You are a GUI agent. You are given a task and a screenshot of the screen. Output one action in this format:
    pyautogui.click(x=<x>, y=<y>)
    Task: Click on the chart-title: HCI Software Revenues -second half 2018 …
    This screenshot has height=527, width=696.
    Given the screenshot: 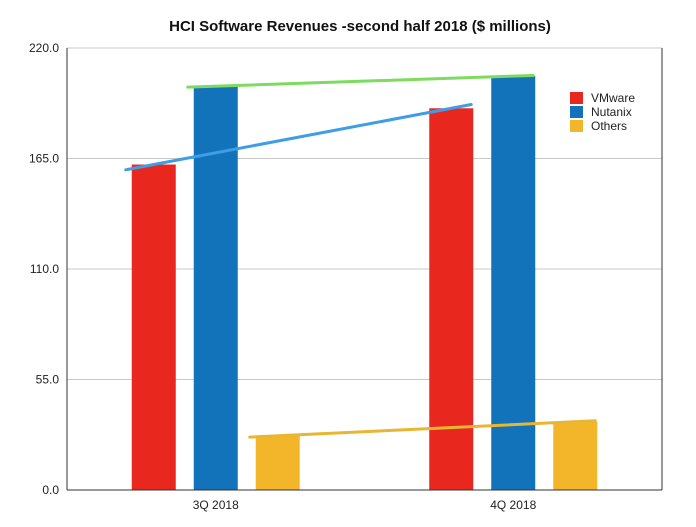 What is the action you would take?
    pyautogui.click(x=360, y=26)
    